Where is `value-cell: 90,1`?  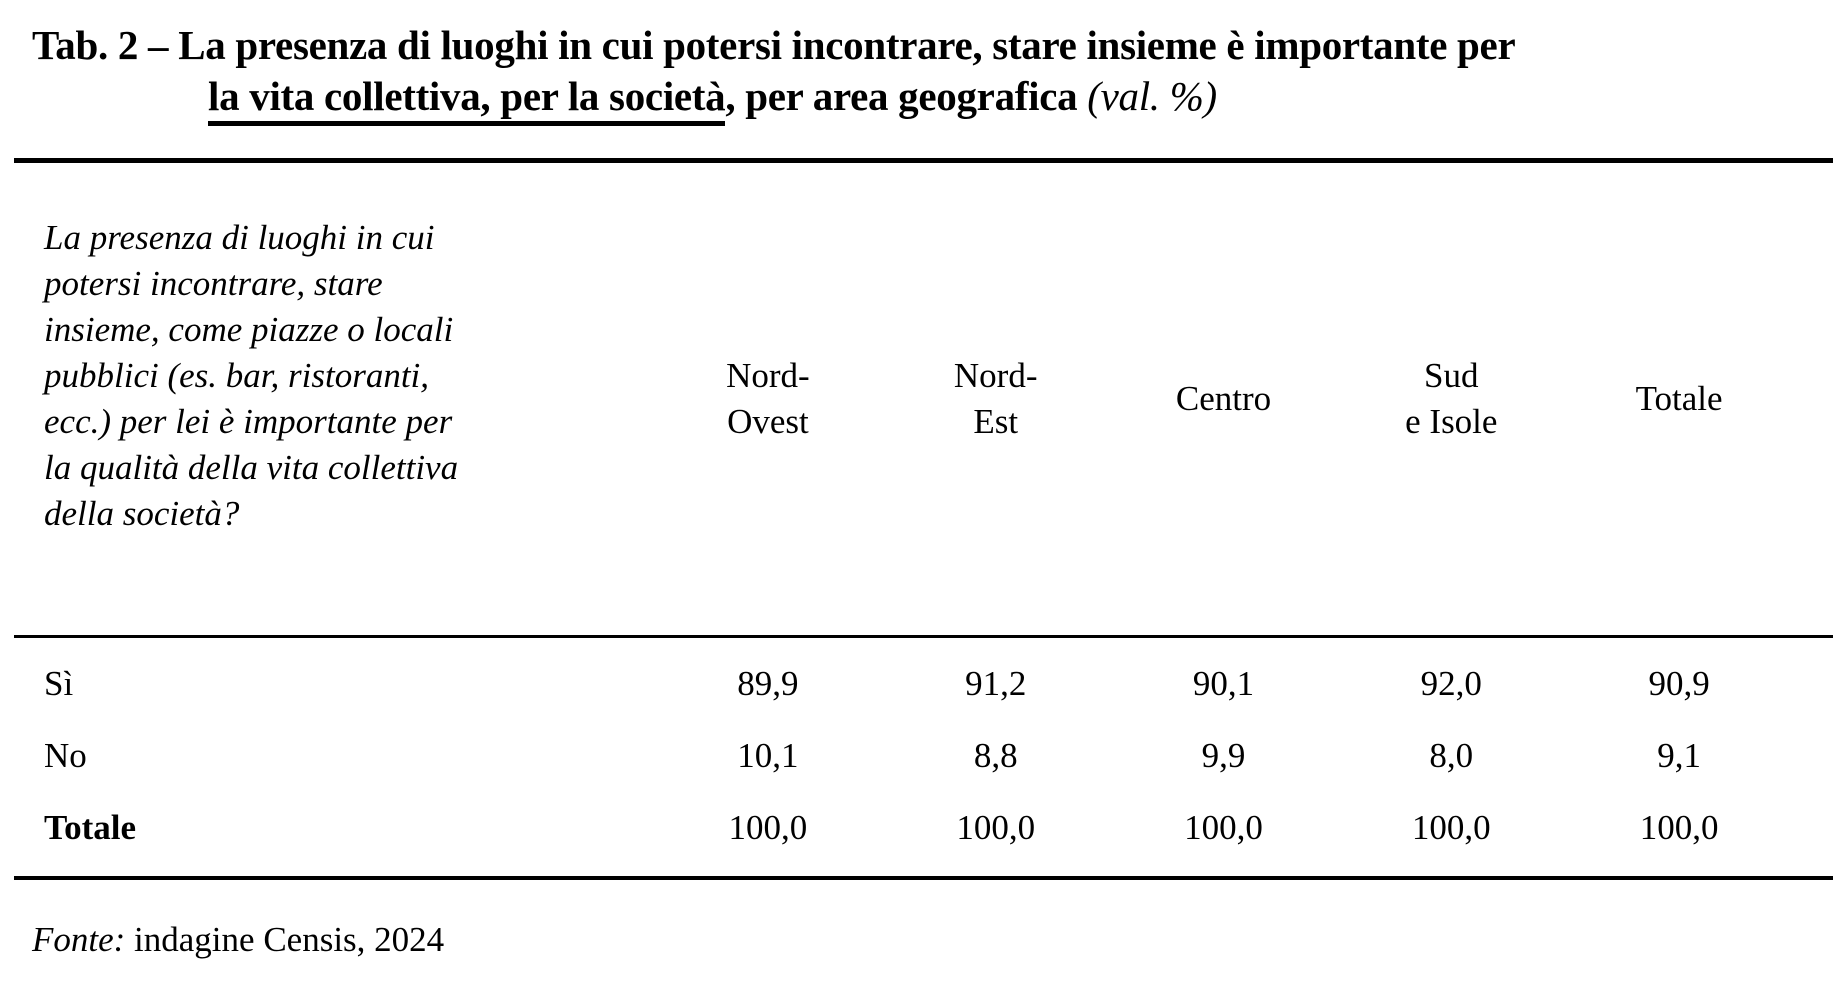 value-cell: 90,1 is located at coordinates (1223, 683).